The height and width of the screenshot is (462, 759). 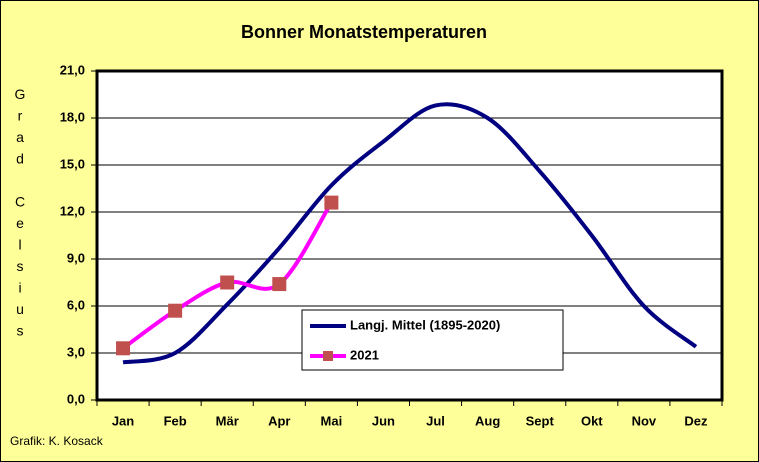 I want to click on x-tick-label: Aug, so click(x=487, y=420).